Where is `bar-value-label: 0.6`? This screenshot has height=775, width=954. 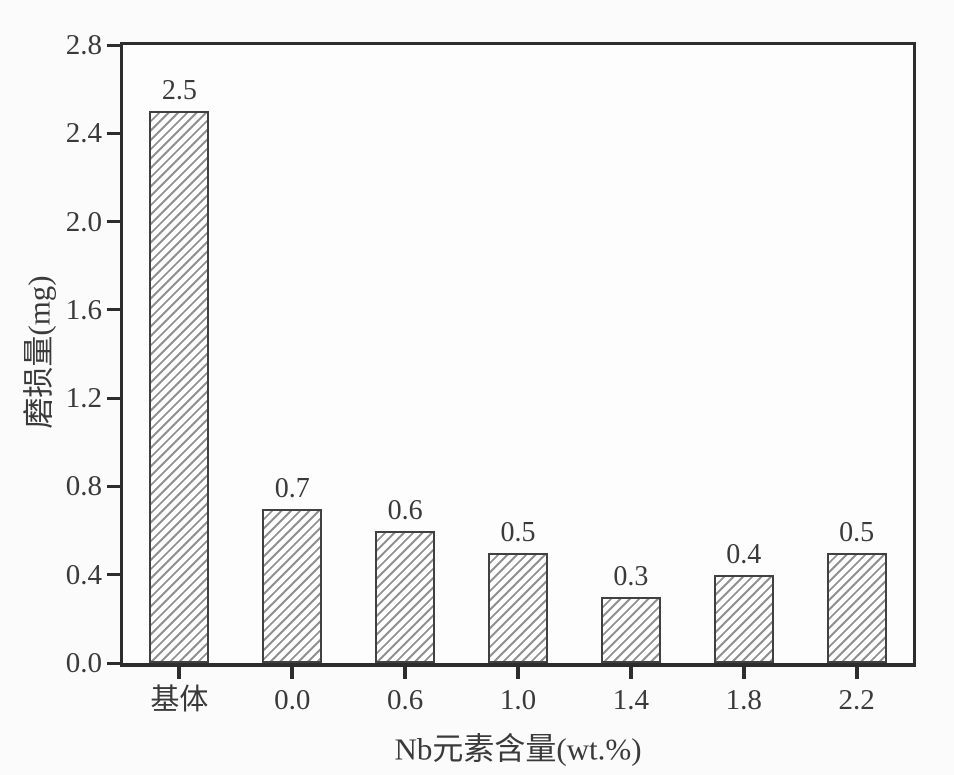
bar-value-label: 0.6 is located at coordinates (405, 510).